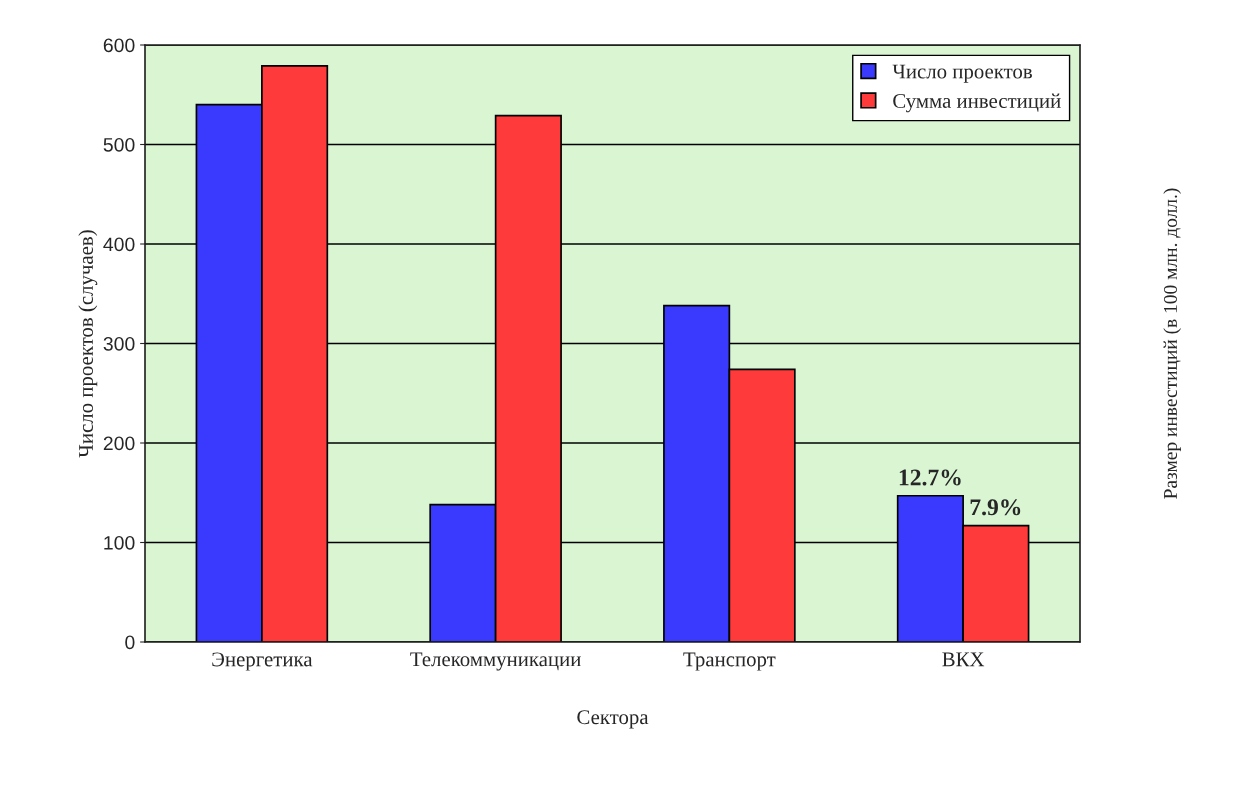  What do you see at coordinates (729, 661) in the screenshot?
I see `x-tick-label: Транспорт` at bounding box center [729, 661].